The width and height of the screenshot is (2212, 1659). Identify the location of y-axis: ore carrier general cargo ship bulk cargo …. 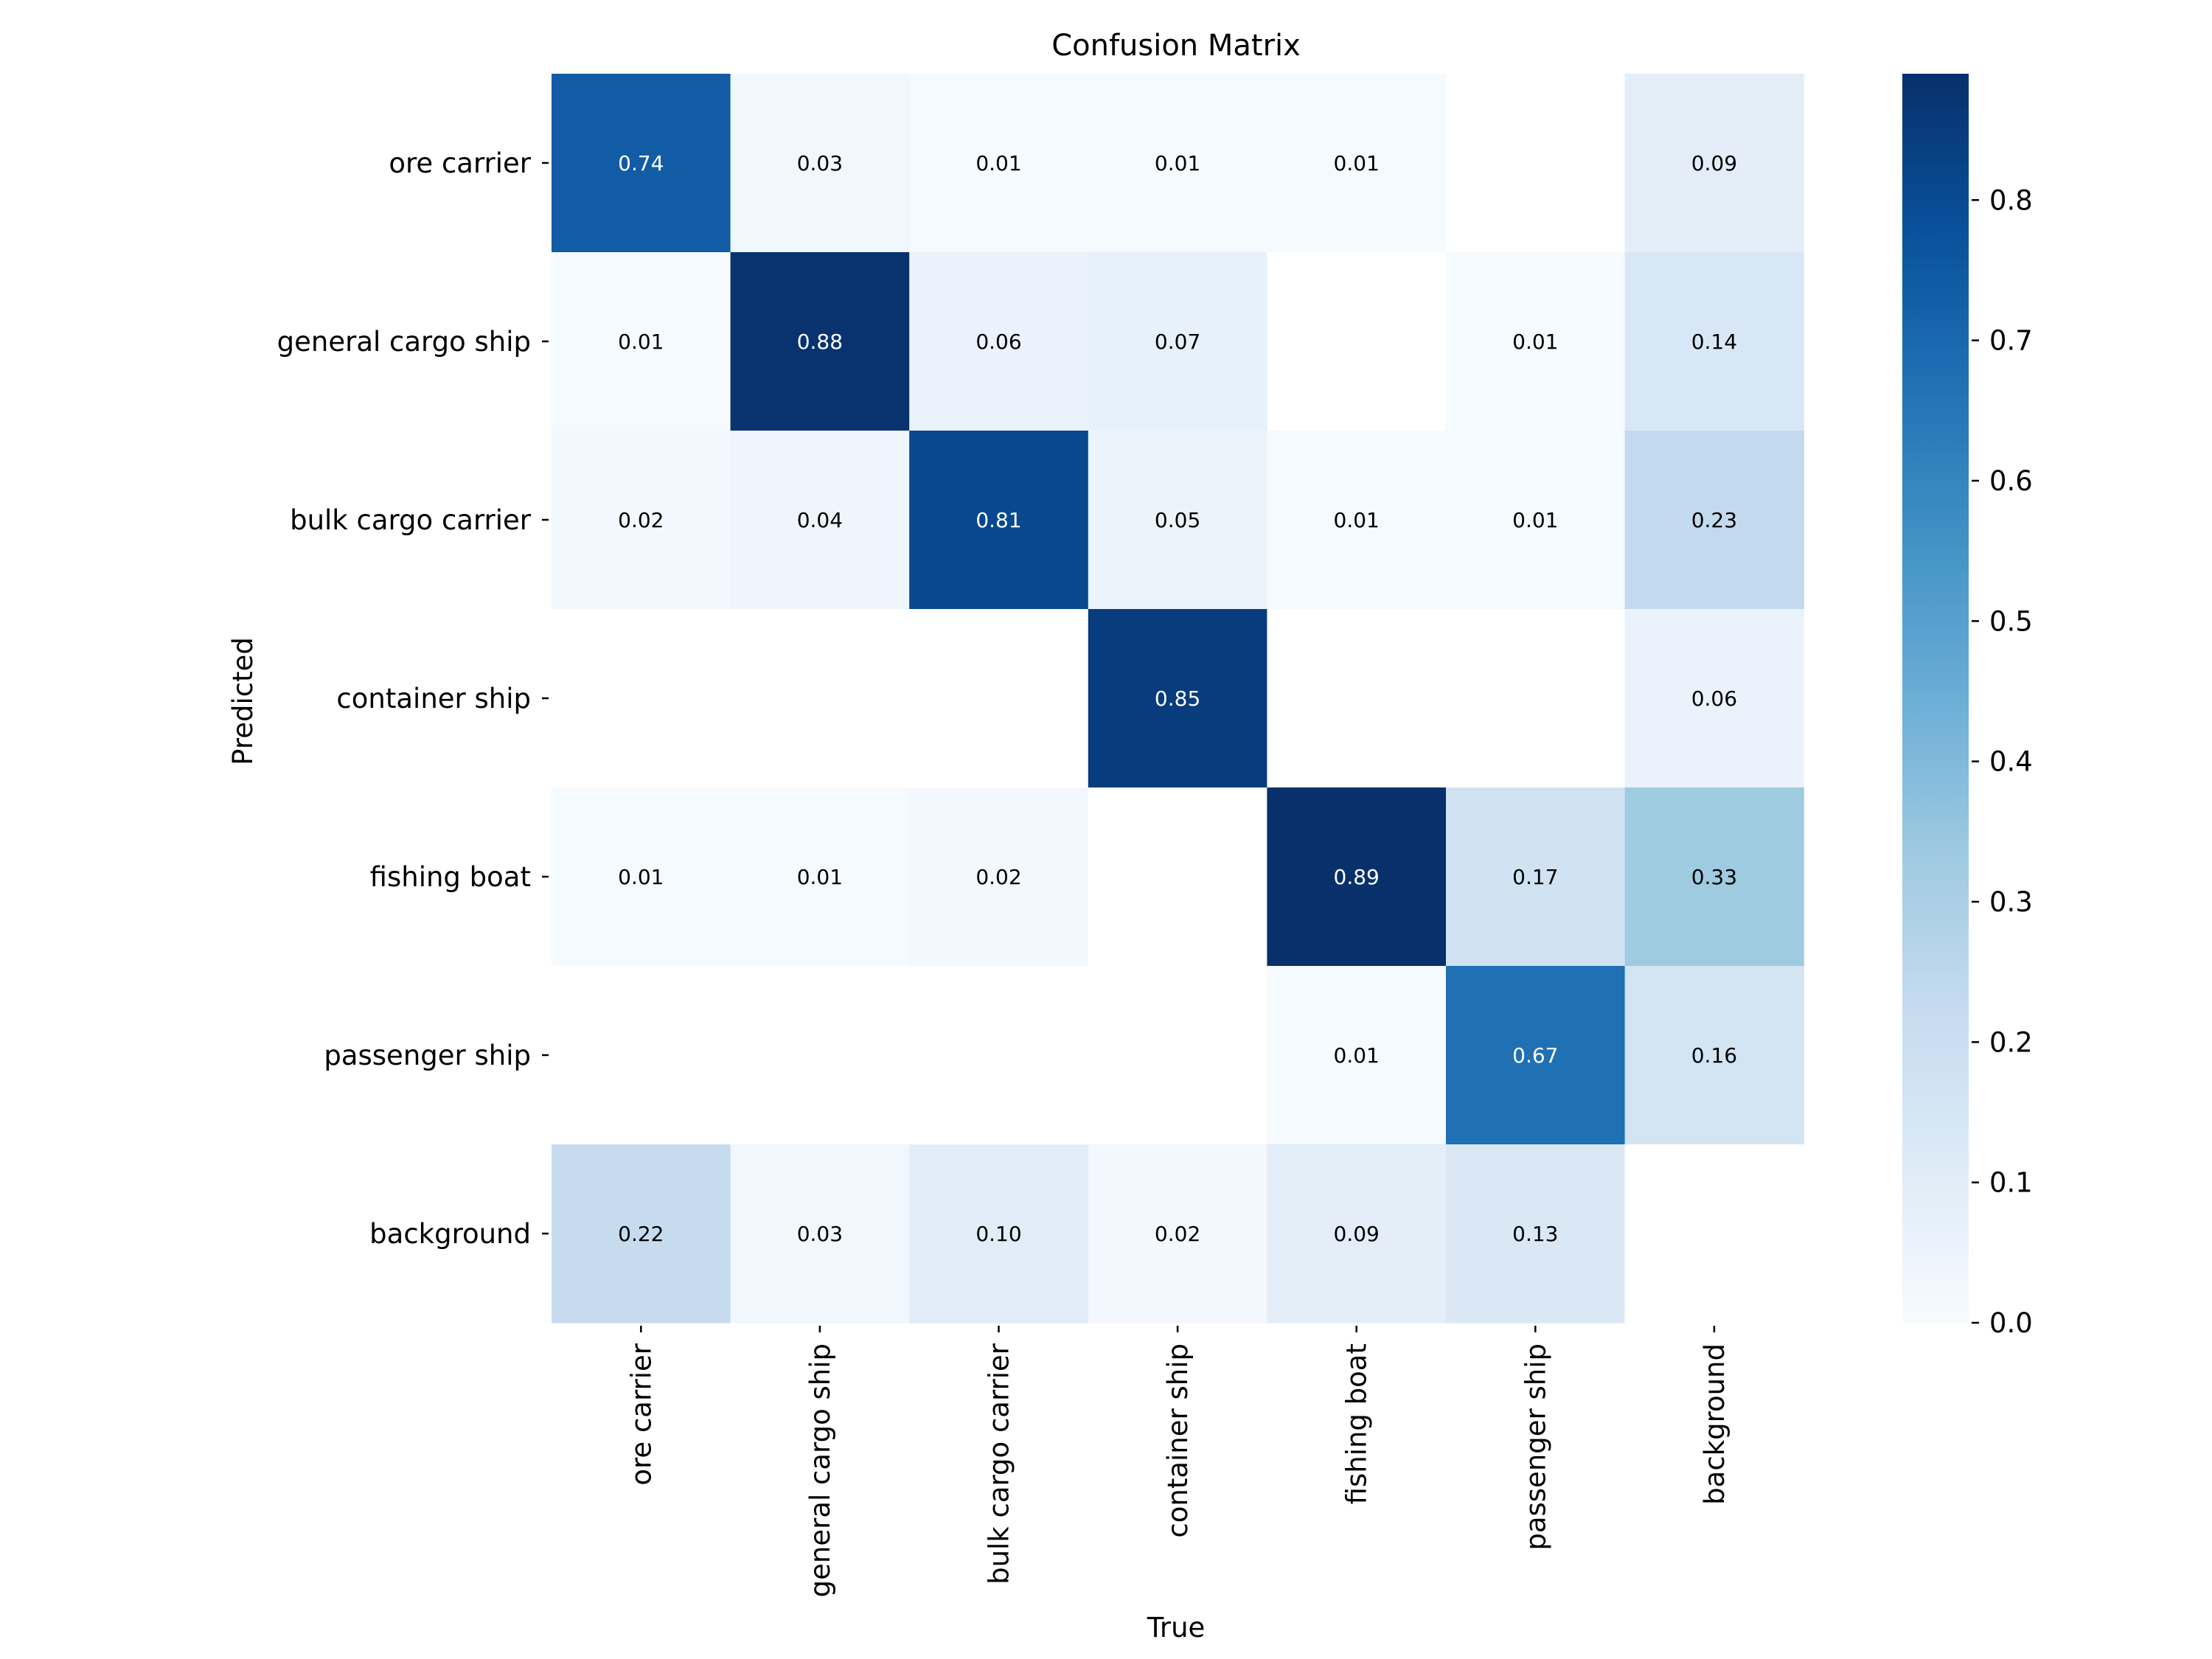
(413, 698).